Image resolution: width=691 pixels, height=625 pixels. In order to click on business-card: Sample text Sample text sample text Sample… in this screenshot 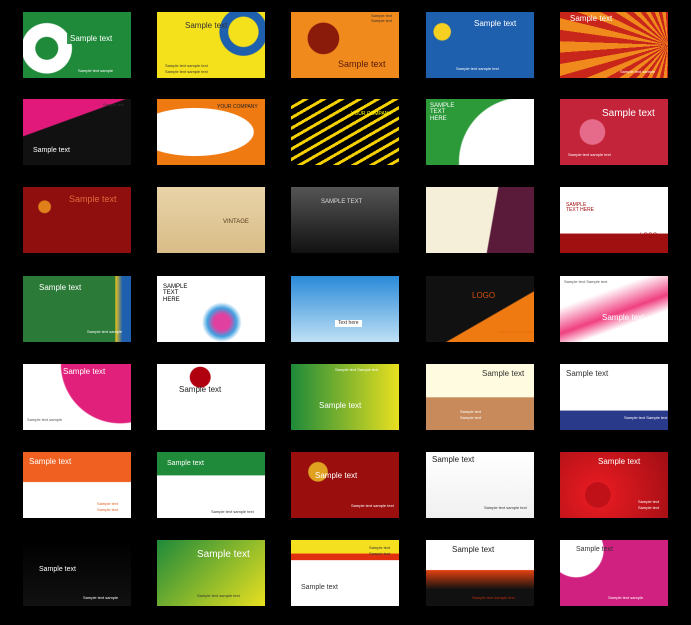, I will do `click(211, 45)`.